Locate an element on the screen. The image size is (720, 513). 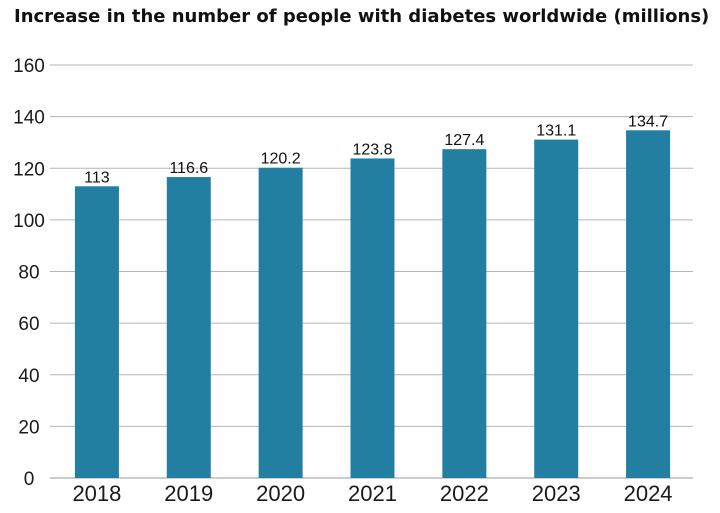
x-tick-label: 2022 is located at coordinates (464, 493).